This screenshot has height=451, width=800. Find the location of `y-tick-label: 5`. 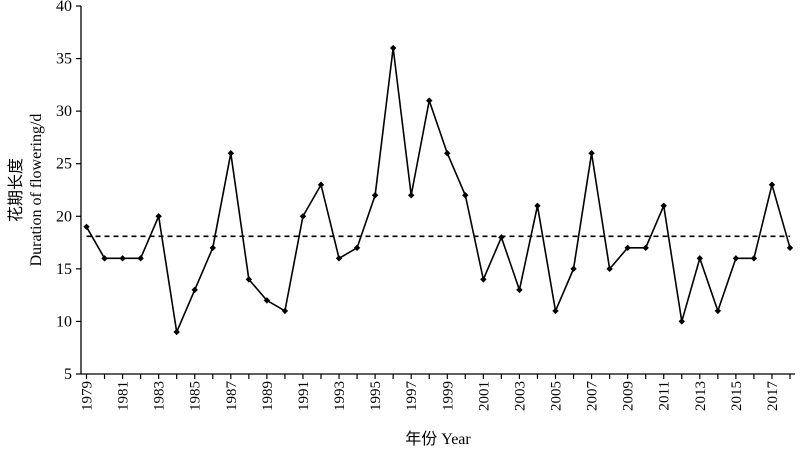

y-tick-label: 5 is located at coordinates (68, 374).